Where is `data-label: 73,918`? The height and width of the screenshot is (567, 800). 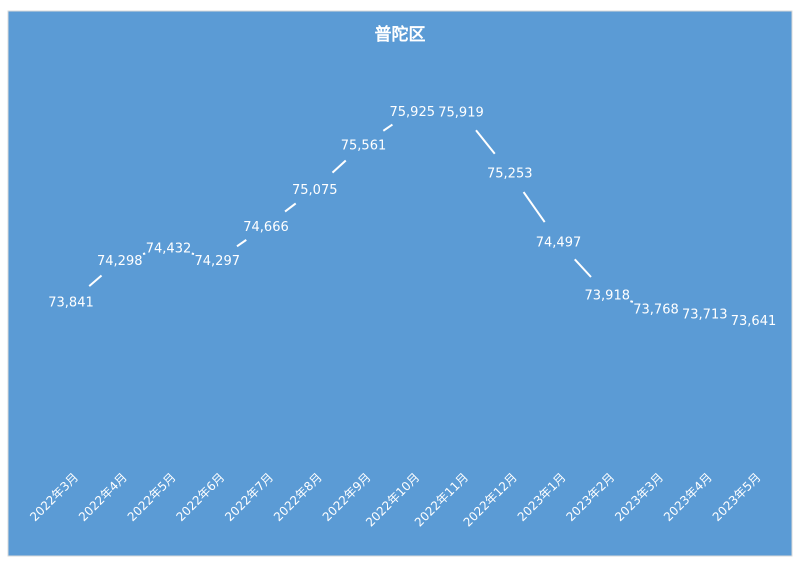 data-label: 73,918 is located at coordinates (608, 296).